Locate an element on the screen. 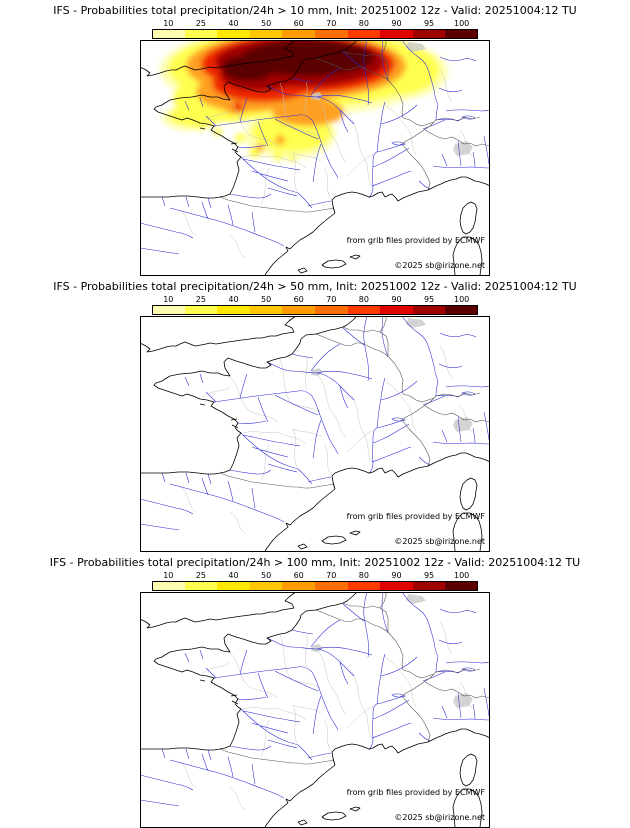 The width and height of the screenshot is (630, 828). probability-colorbar: 10 25 40 50 60 70 80 90 95 100 is located at coordinates (315, 29).